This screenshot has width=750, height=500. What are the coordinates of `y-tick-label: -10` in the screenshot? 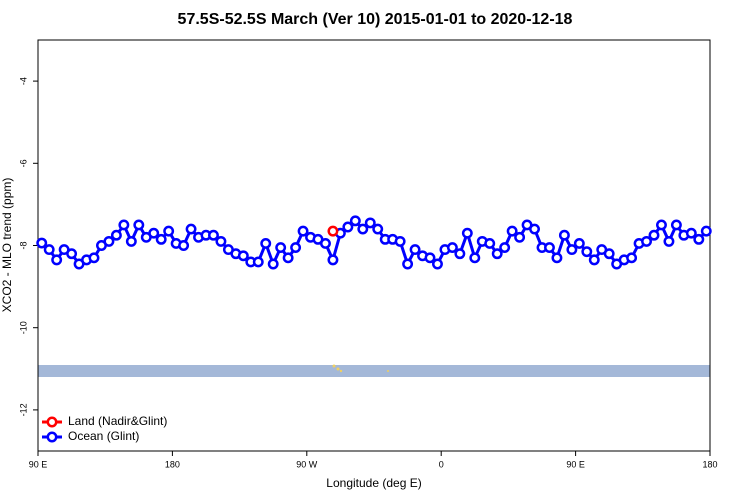 It's located at (23, 327).